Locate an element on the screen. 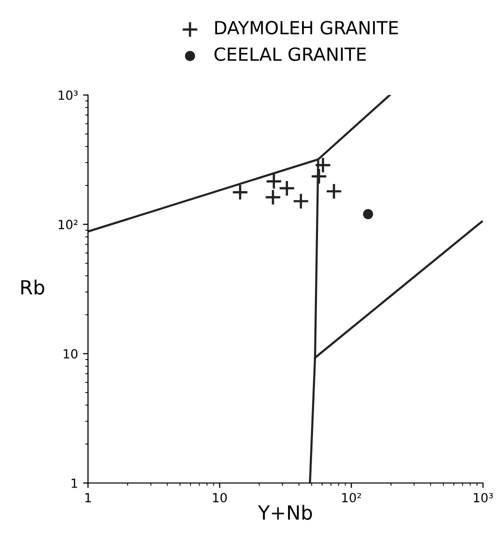  y-tick-label: 10 is located at coordinates (71, 354).